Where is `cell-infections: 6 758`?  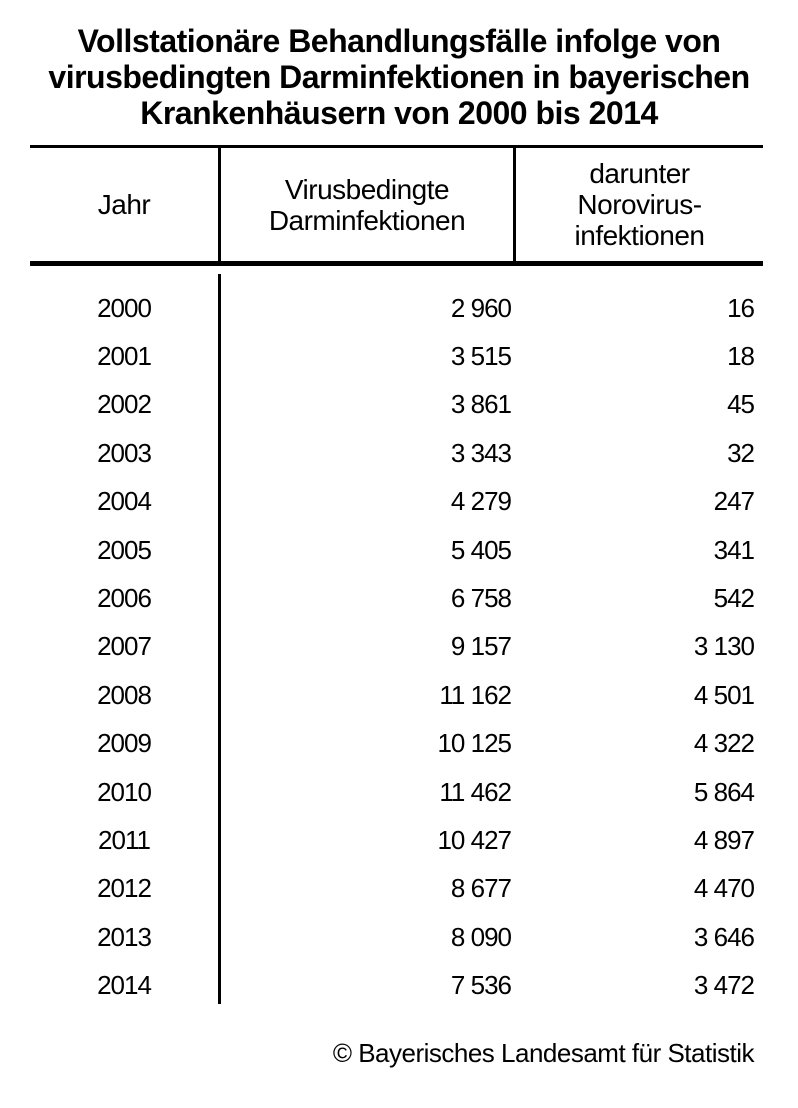 cell-infections: 6 758 is located at coordinates (481, 598).